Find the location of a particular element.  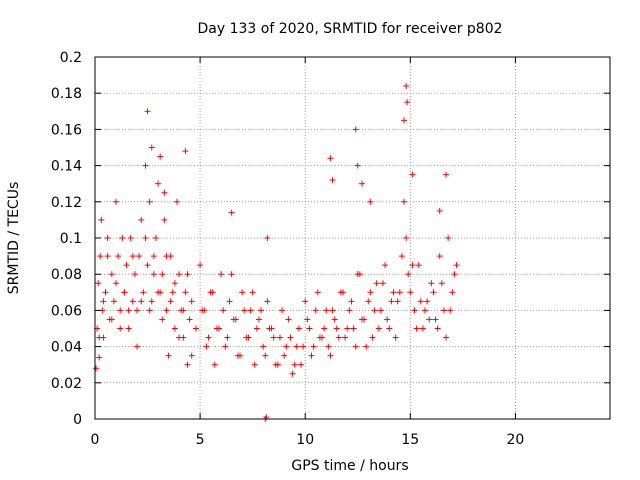

y-tick-label: 0.2 is located at coordinates (71, 58).